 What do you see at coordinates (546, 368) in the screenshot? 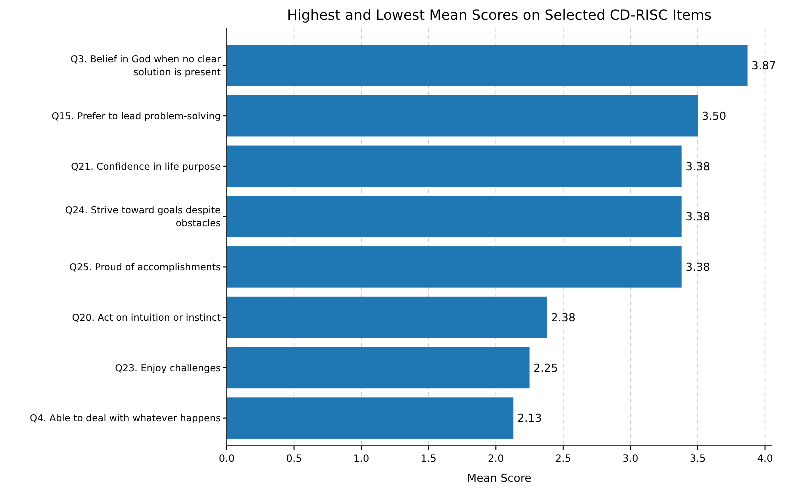
I see `data-label: 2.25` at bounding box center [546, 368].